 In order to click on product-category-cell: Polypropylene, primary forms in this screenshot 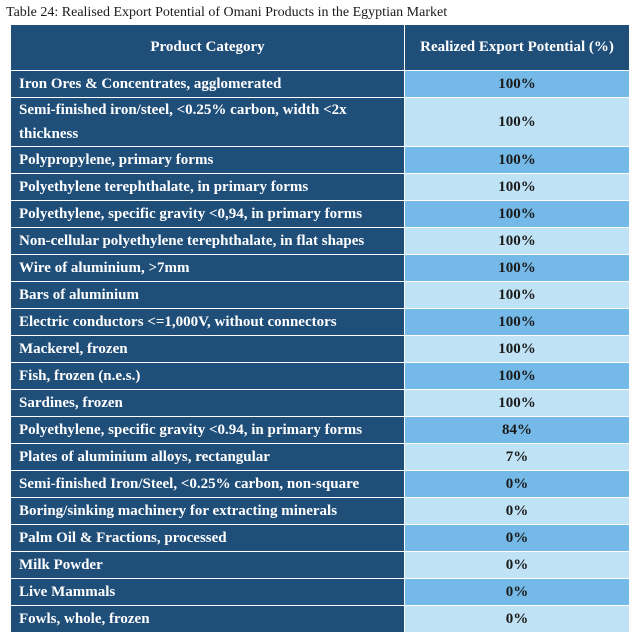, I will do `click(207, 160)`.